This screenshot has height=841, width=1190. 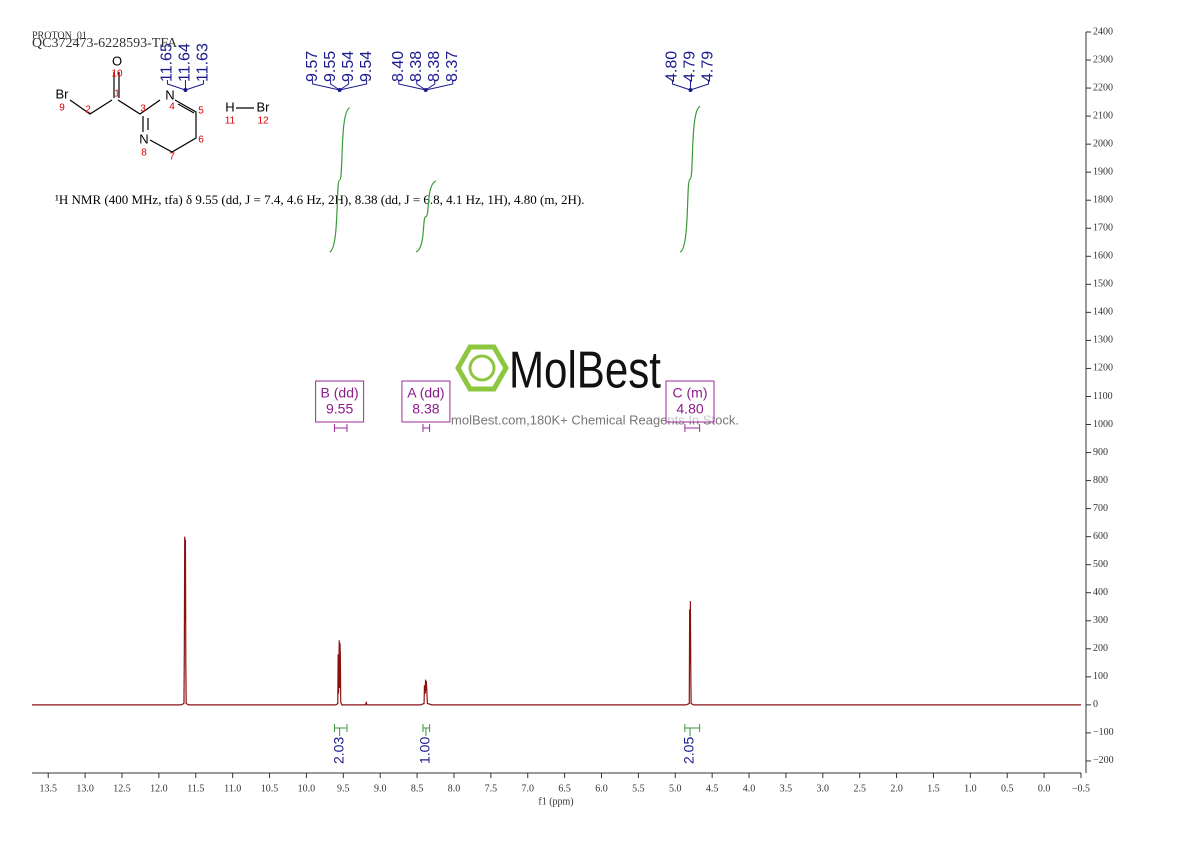 I want to click on structure: O Br N N H Br 10 9 2 1 3 4 5 6 7 8 11 12, so click(x=163, y=107).